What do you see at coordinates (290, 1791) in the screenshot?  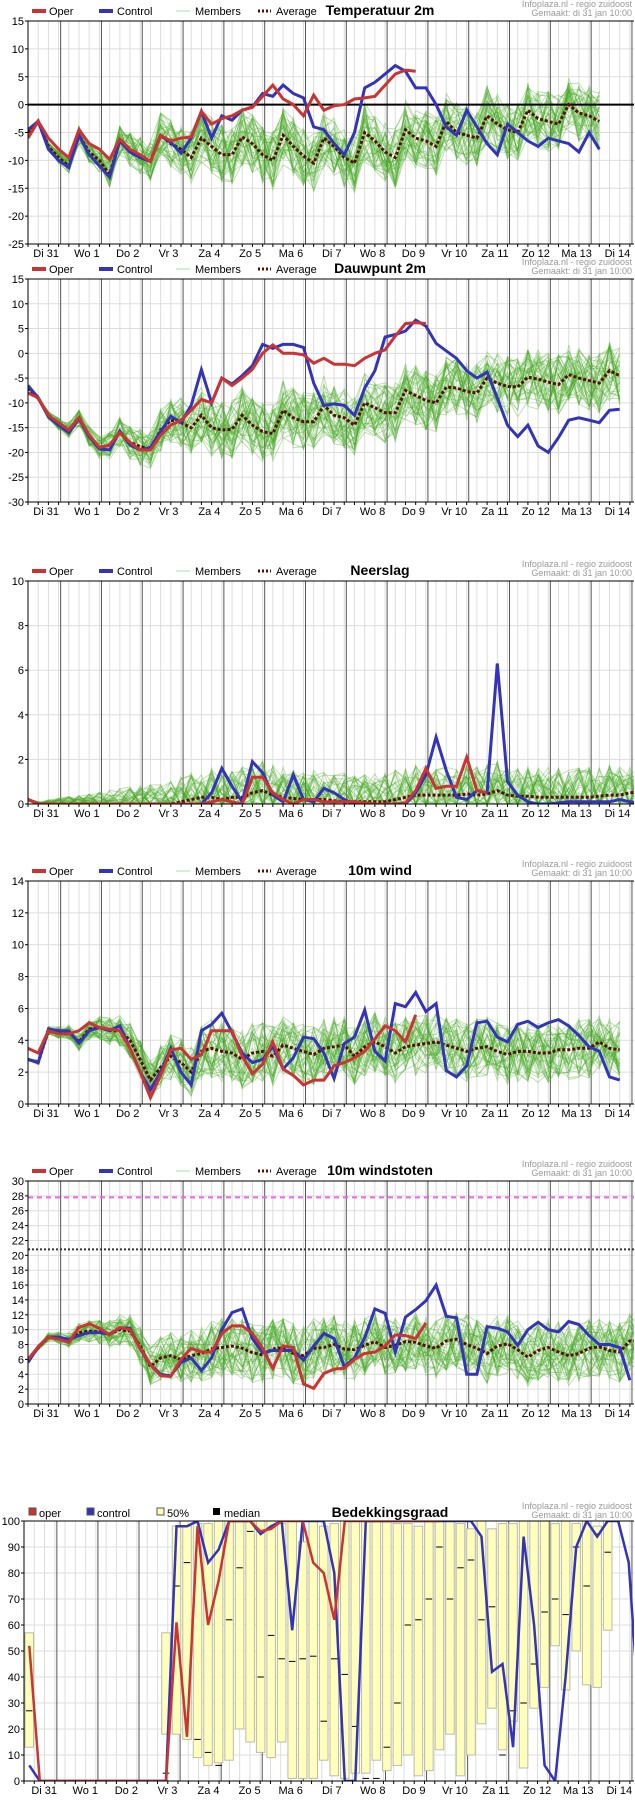 I see `x-tick-label: Ma 6` at bounding box center [290, 1791].